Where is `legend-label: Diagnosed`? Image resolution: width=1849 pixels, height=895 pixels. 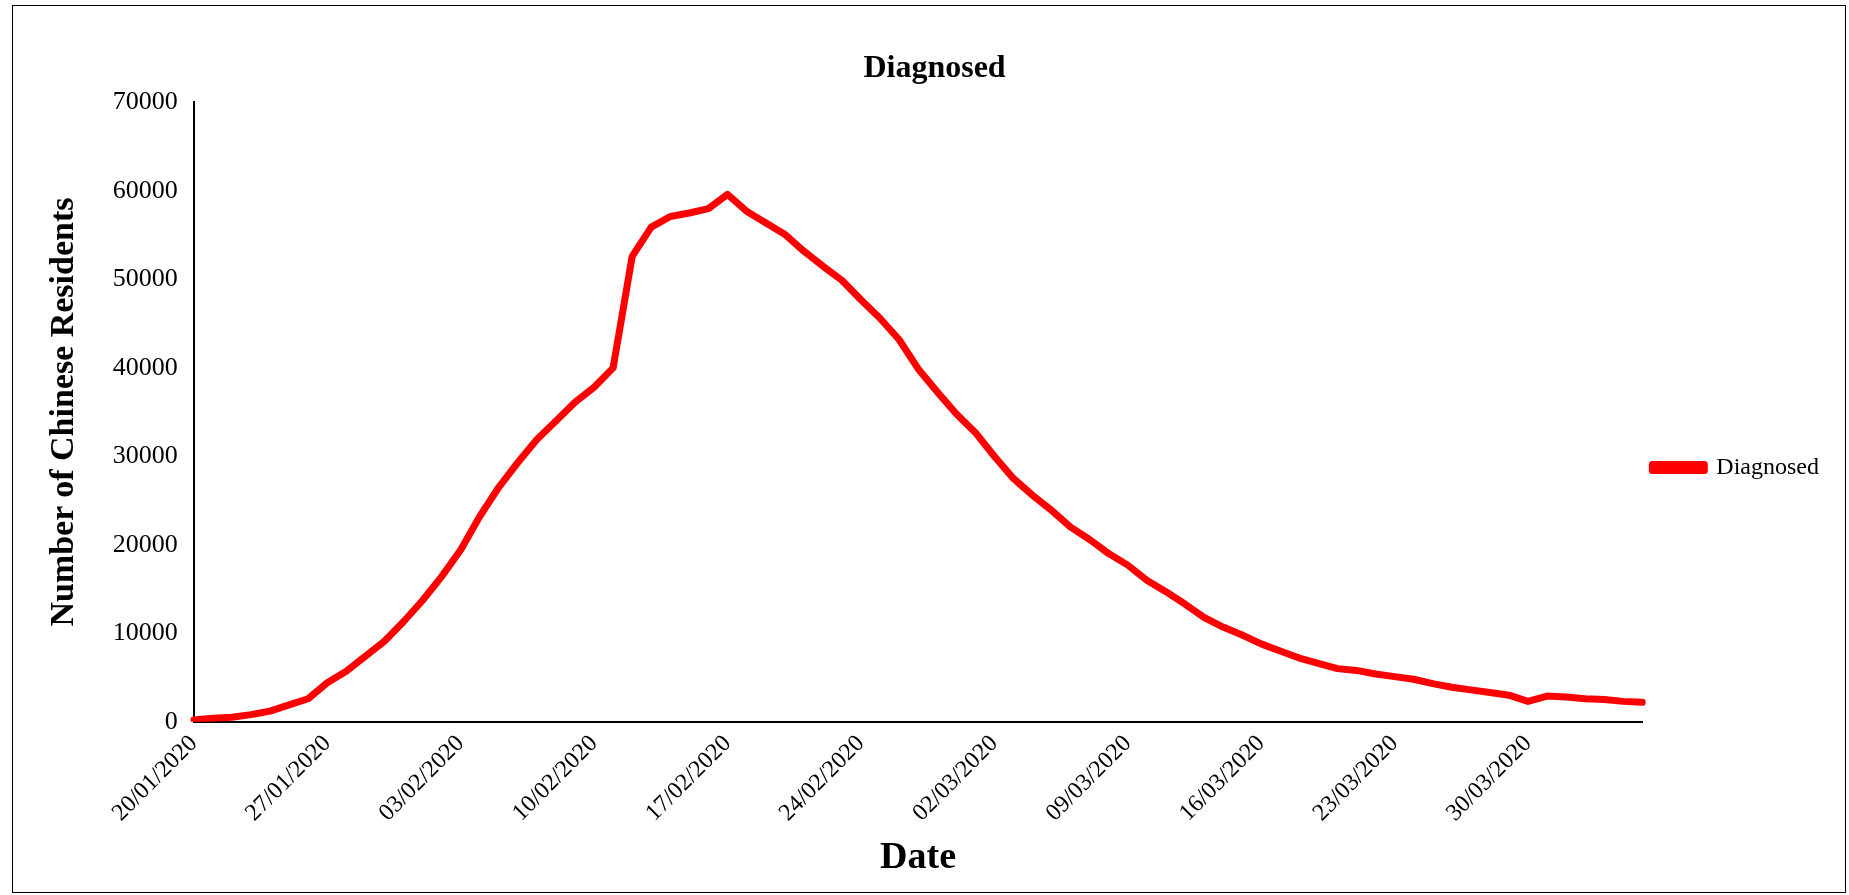 legend-label: Diagnosed is located at coordinates (1768, 465).